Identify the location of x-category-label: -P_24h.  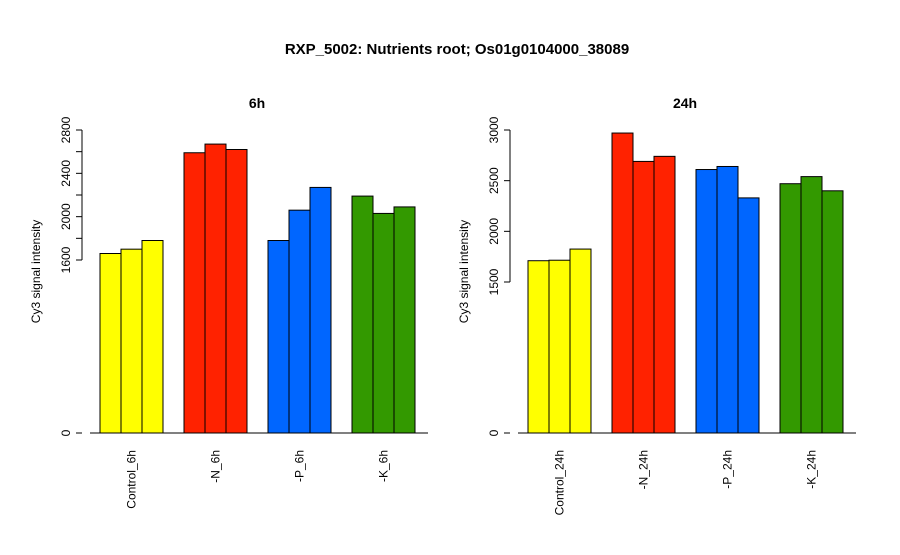
(728, 469).